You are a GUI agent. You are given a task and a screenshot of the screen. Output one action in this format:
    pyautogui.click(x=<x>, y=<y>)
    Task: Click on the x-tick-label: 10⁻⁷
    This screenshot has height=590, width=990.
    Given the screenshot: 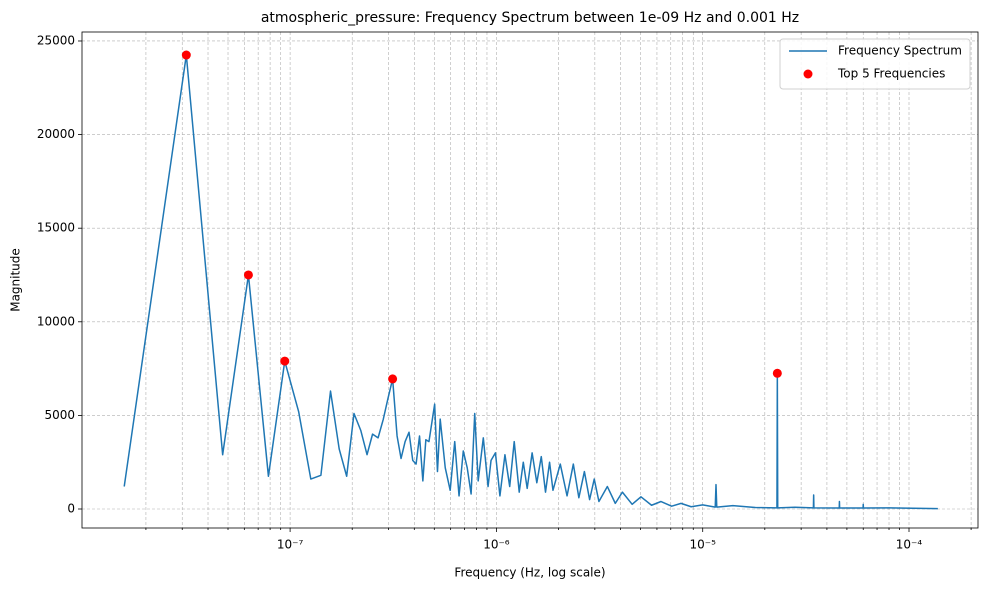 What is the action you would take?
    pyautogui.click(x=290, y=545)
    